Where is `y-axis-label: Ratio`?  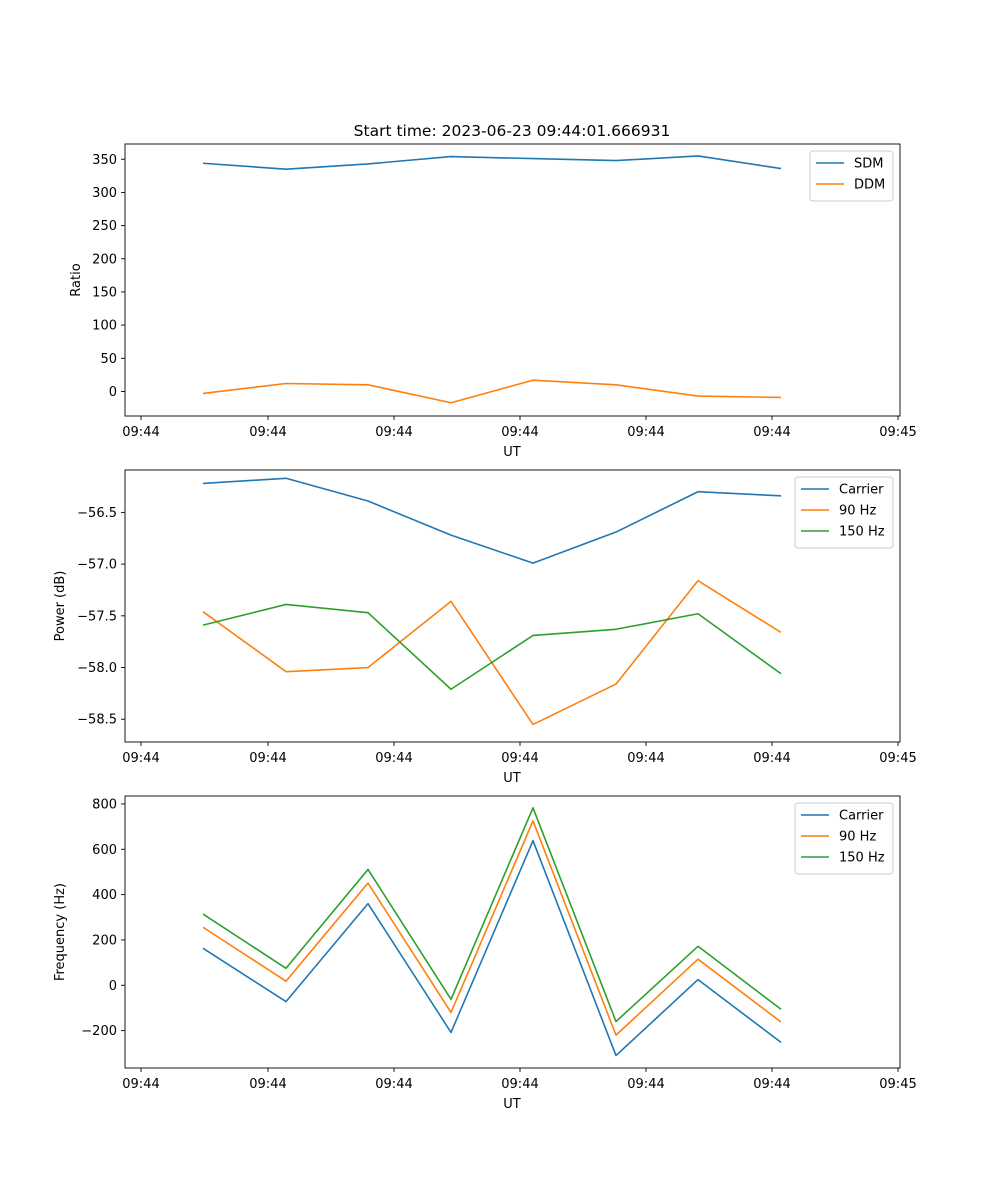 y-axis-label: Ratio is located at coordinates (76, 279).